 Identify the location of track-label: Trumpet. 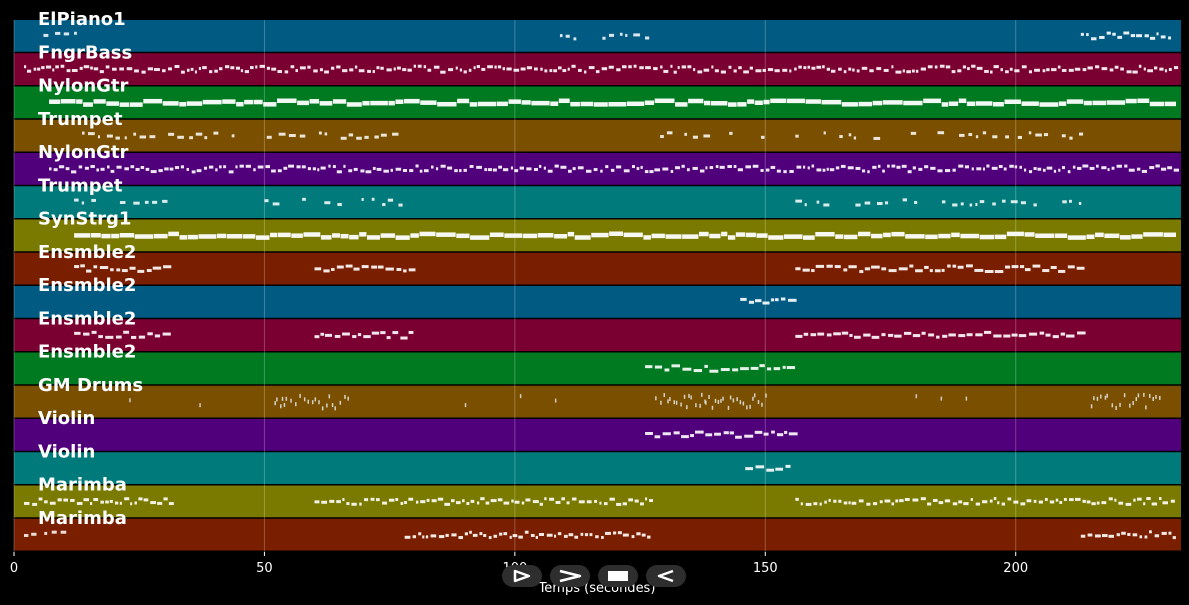
(80, 119).